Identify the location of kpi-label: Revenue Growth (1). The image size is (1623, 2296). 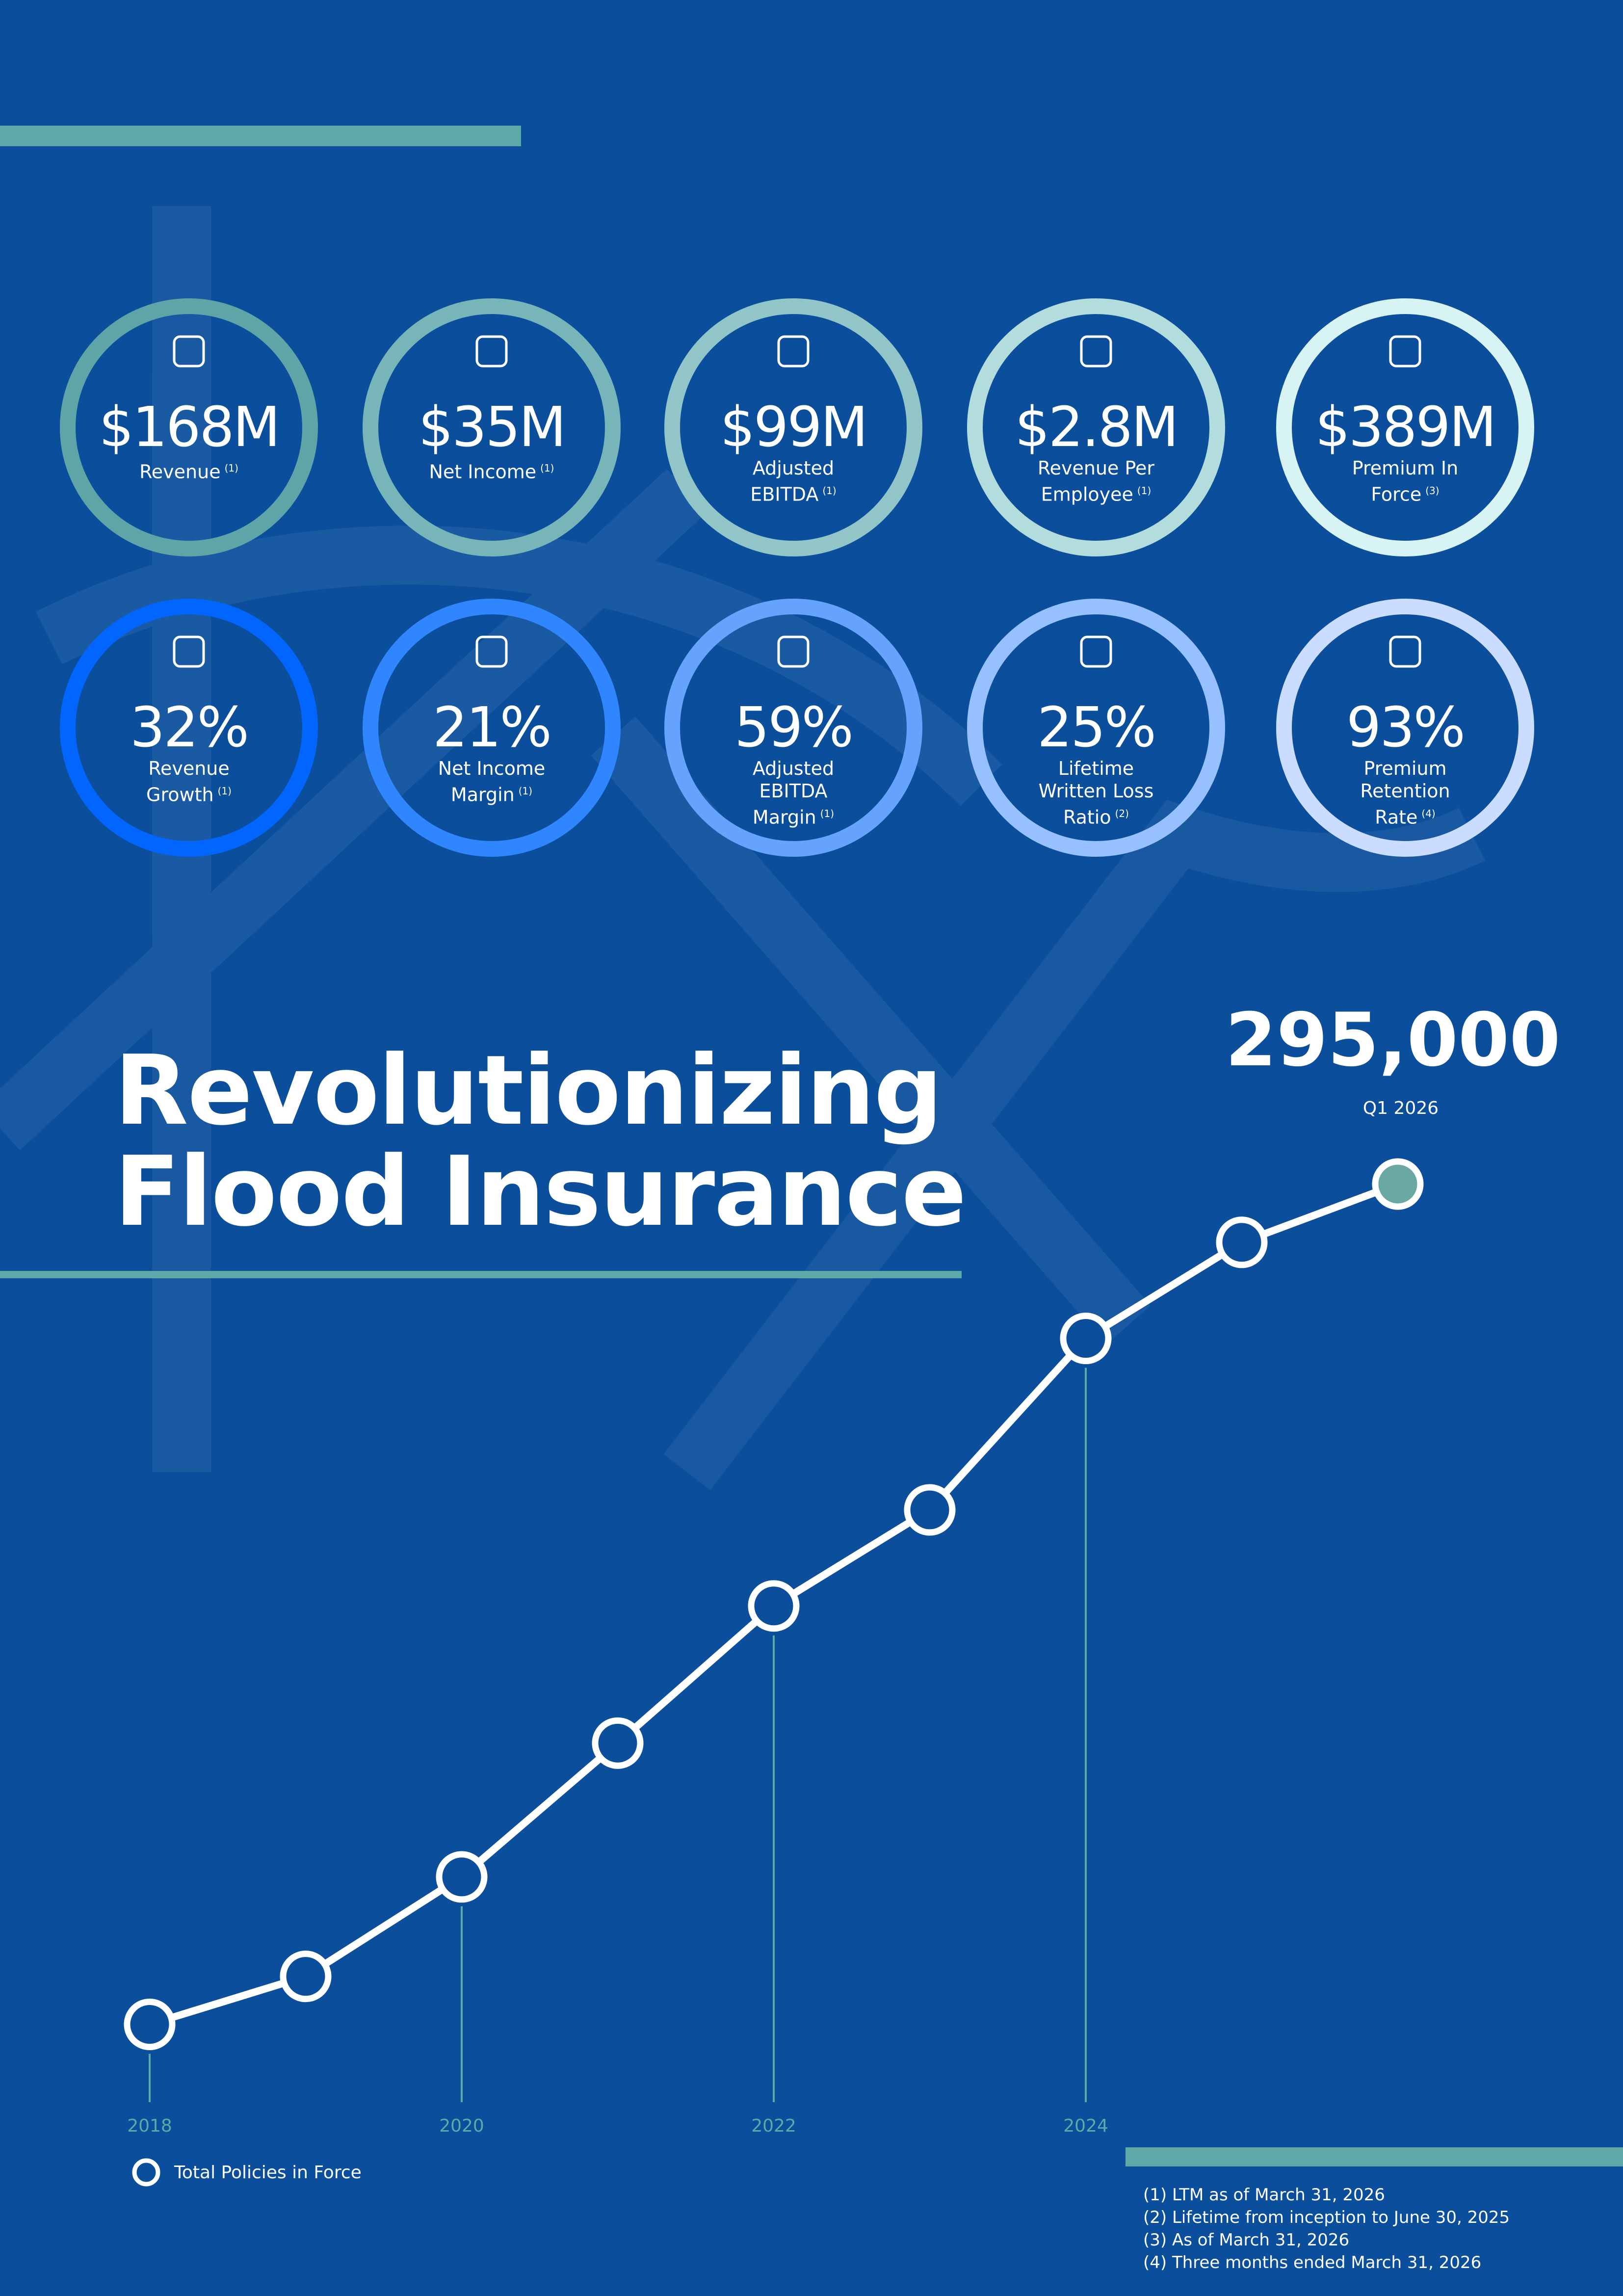
(189, 781).